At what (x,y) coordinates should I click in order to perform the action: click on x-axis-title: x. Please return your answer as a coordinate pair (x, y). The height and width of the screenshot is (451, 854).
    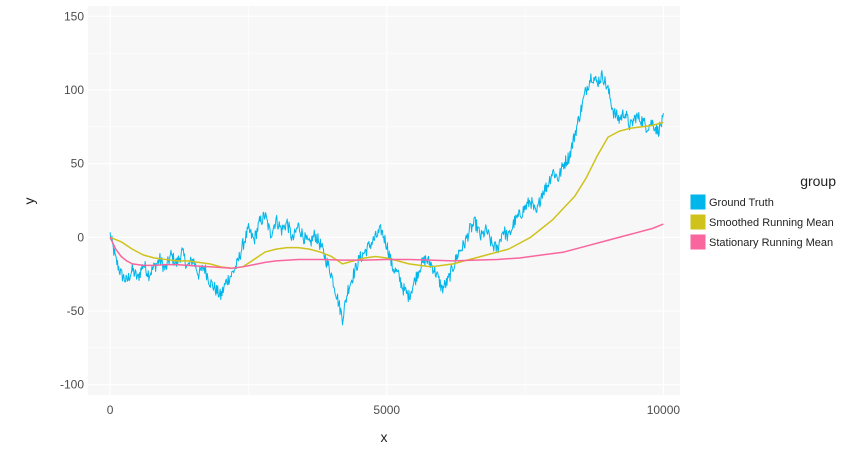
    Looking at the image, I should click on (384, 437).